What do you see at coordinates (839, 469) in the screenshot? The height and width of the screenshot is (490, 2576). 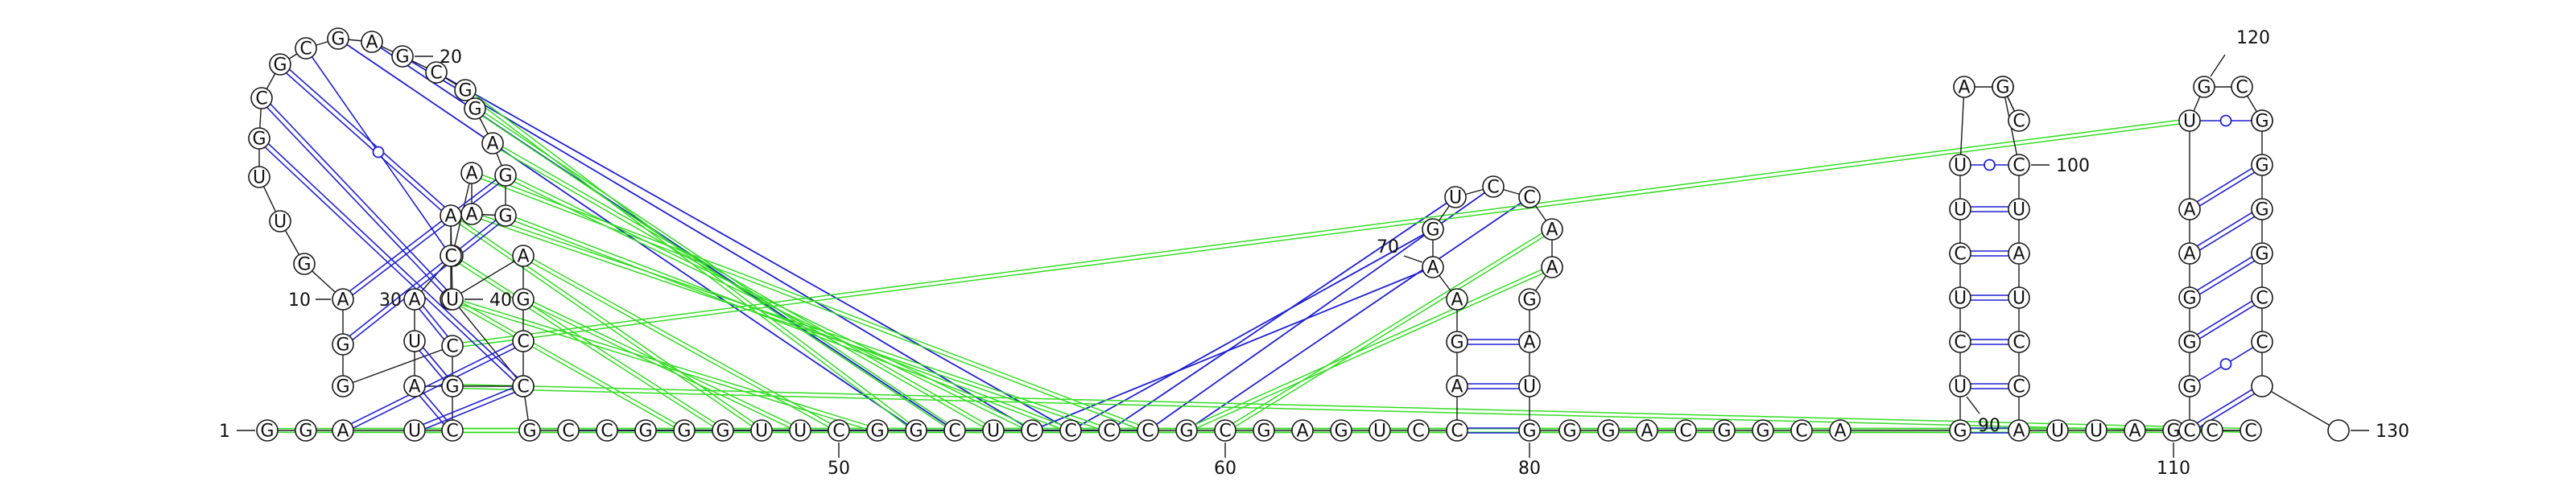 I see `position-label: 50` at bounding box center [839, 469].